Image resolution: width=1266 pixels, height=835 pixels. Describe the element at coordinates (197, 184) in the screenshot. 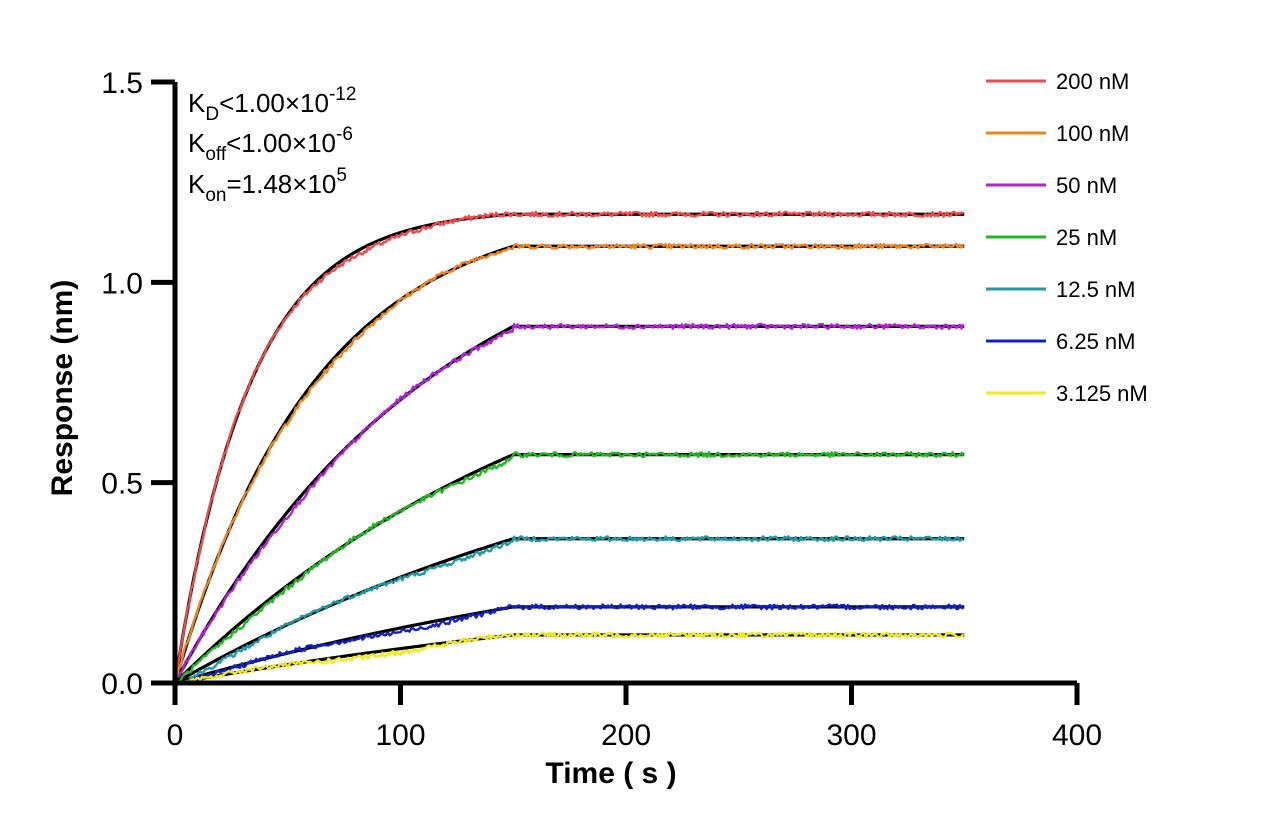

I see `kon-symbol: K` at that location.